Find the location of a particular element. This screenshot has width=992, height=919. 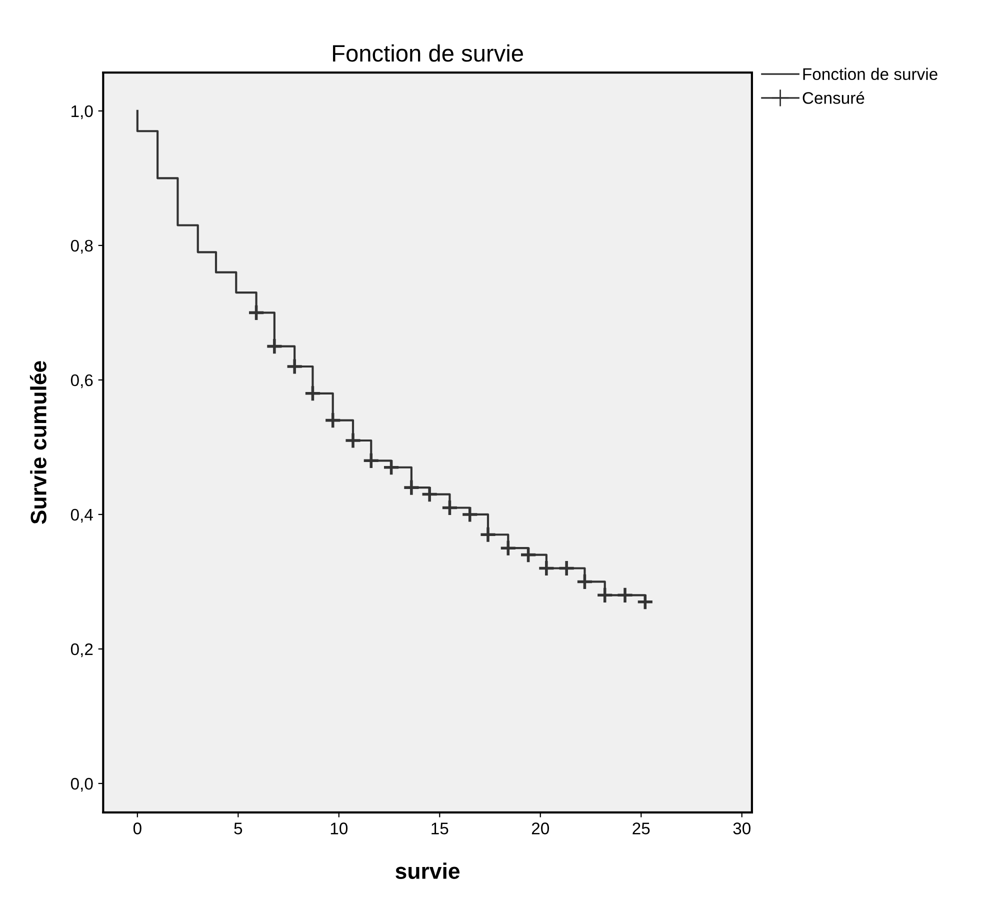

y-tick-label: 0,8 is located at coordinates (81, 247).